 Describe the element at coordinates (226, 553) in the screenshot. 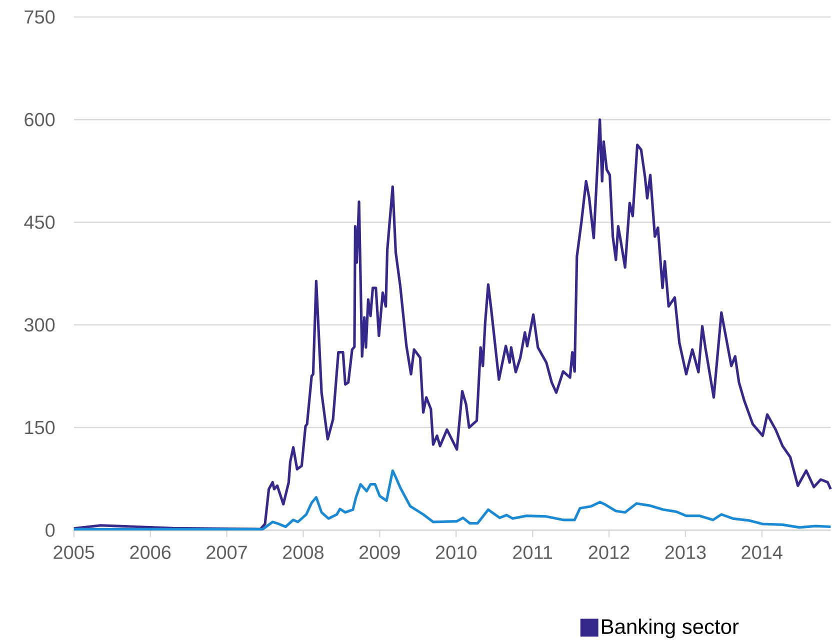

I see `x-tick-label: 2007` at that location.